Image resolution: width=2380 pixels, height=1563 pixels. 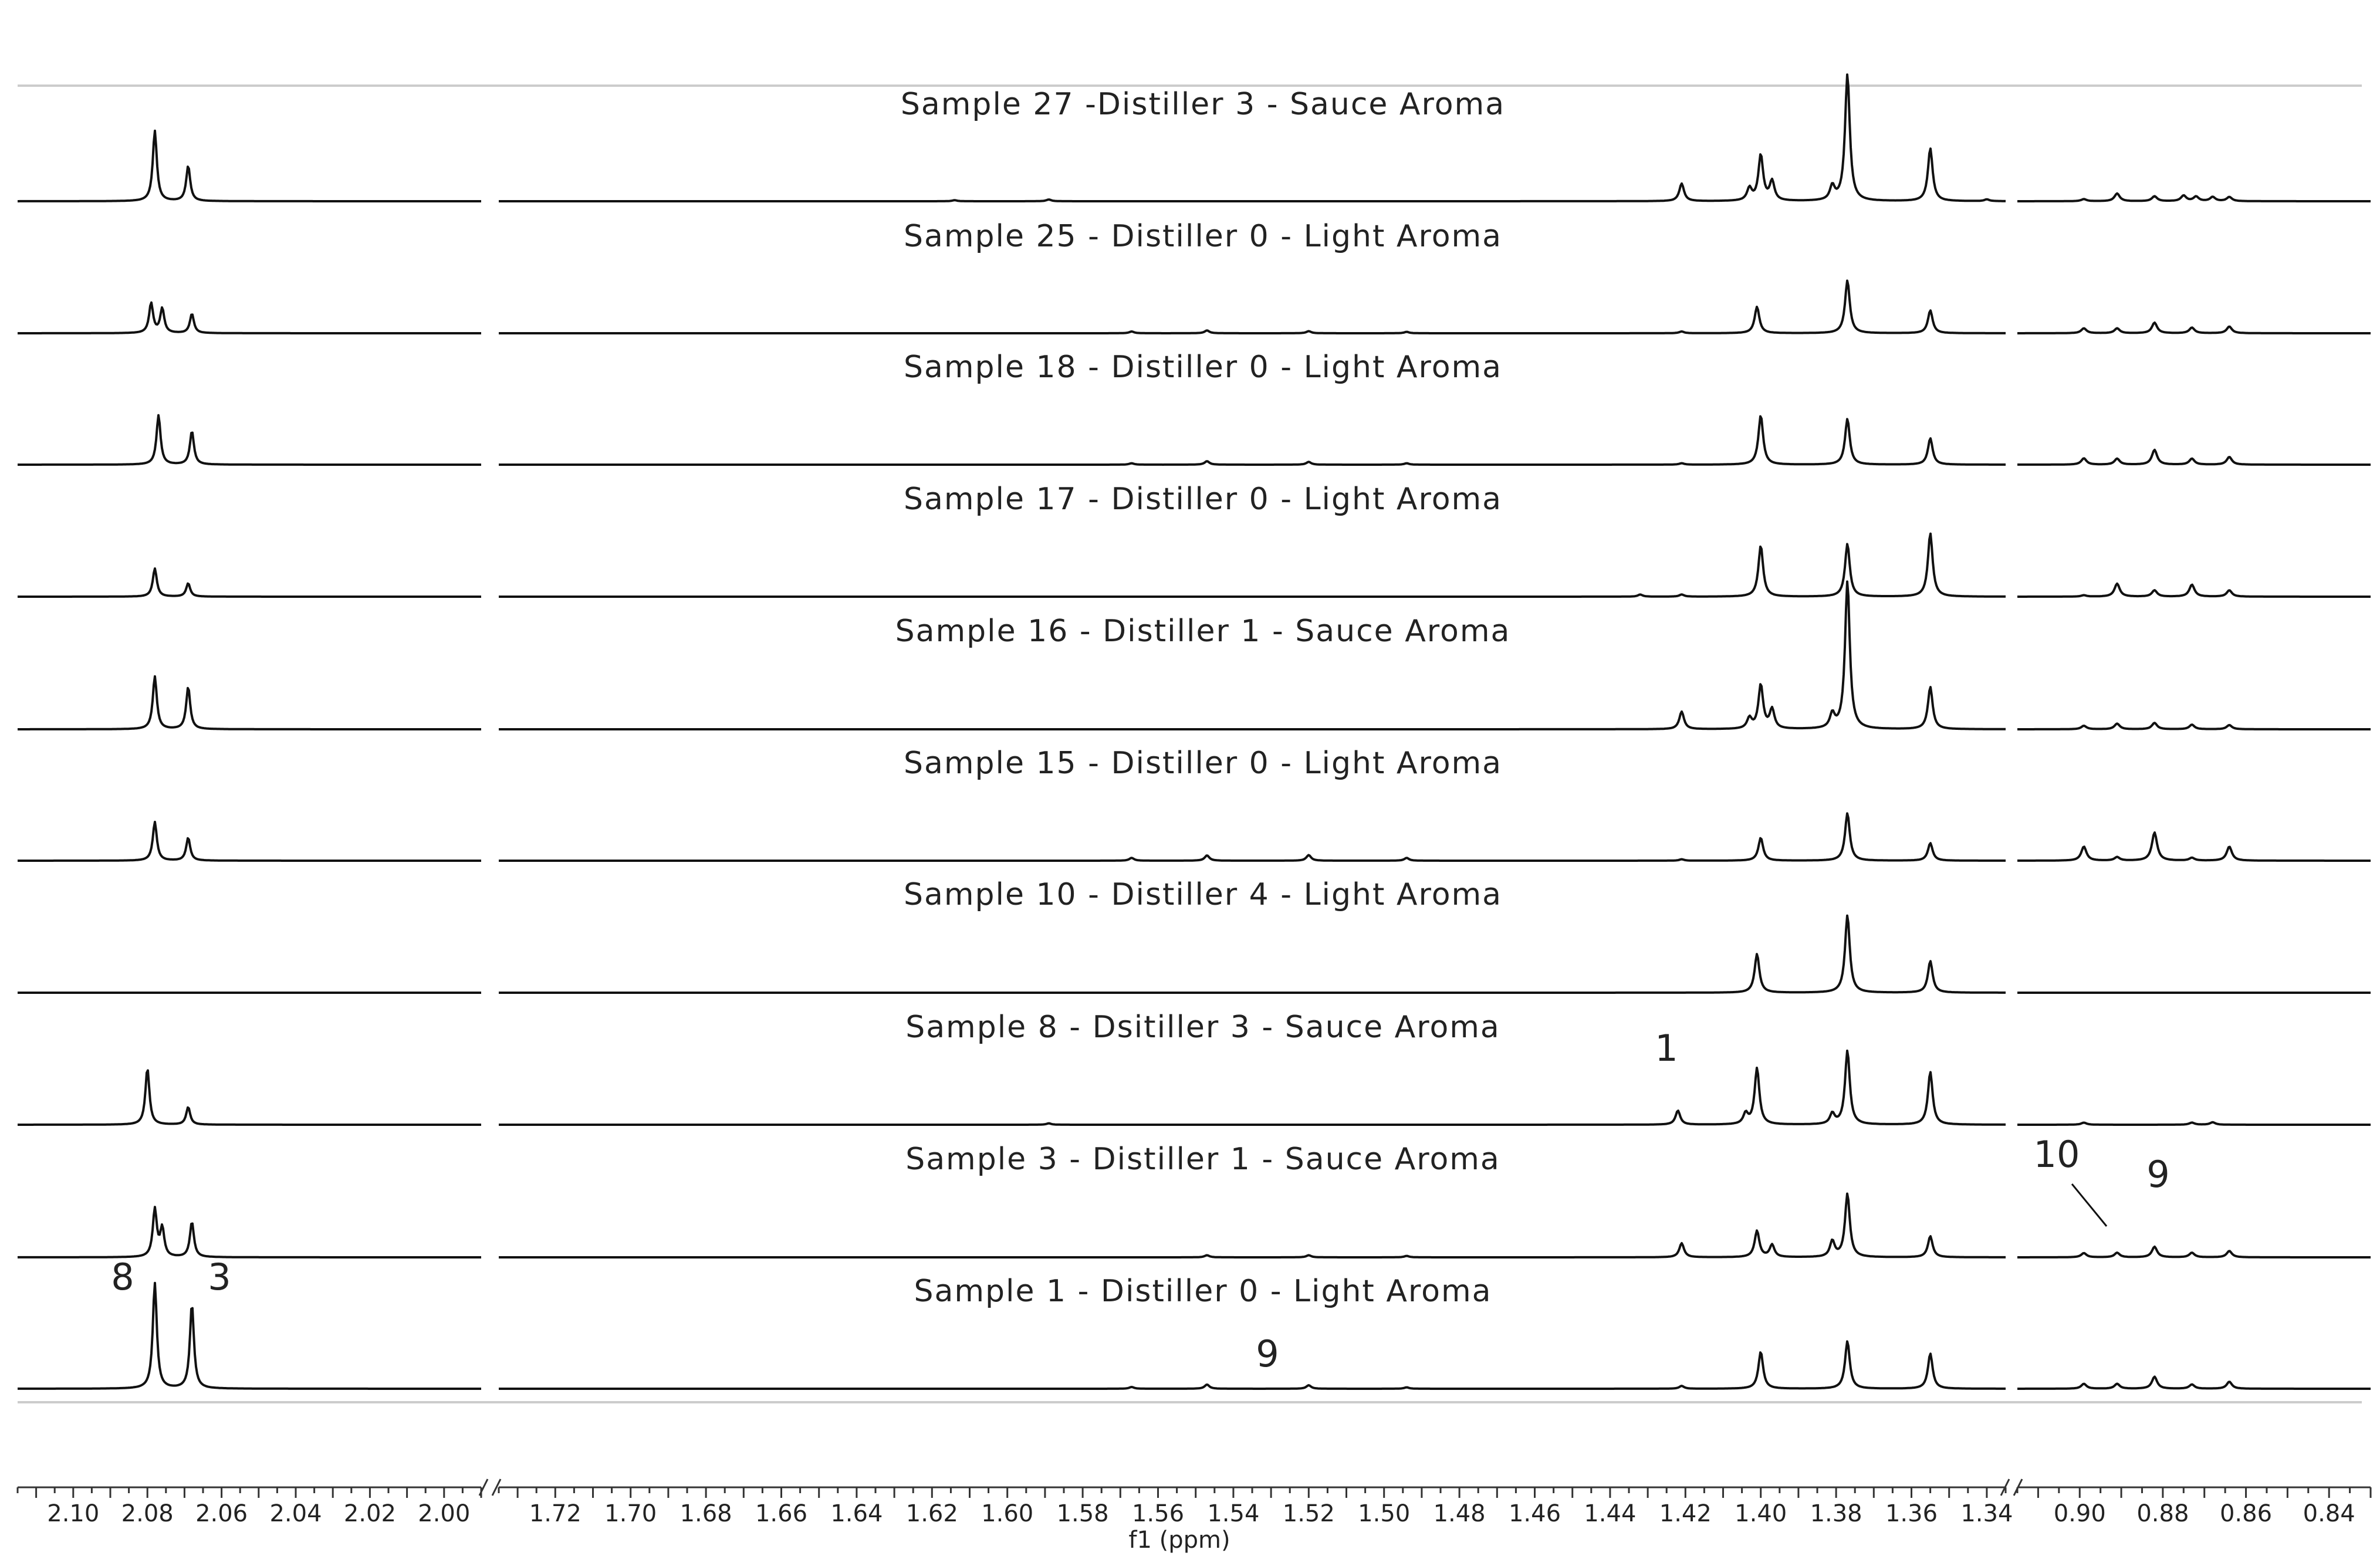 I want to click on spectrum-trace-middle-sample-8-dsitiller-3-sauce-aroma, so click(x=1252, y=1087).